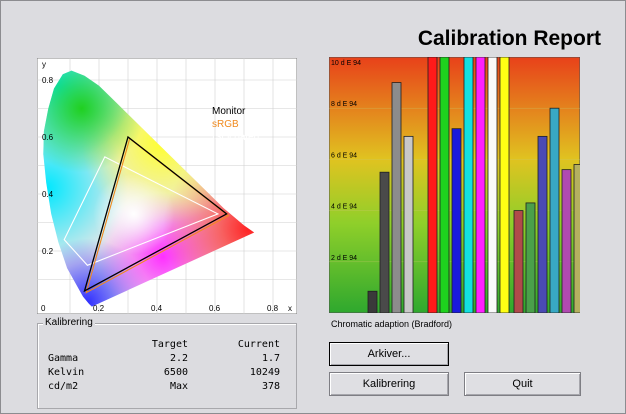  Describe the element at coordinates (225, 124) in the screenshot. I see `legend-srgb: sRGB` at that location.